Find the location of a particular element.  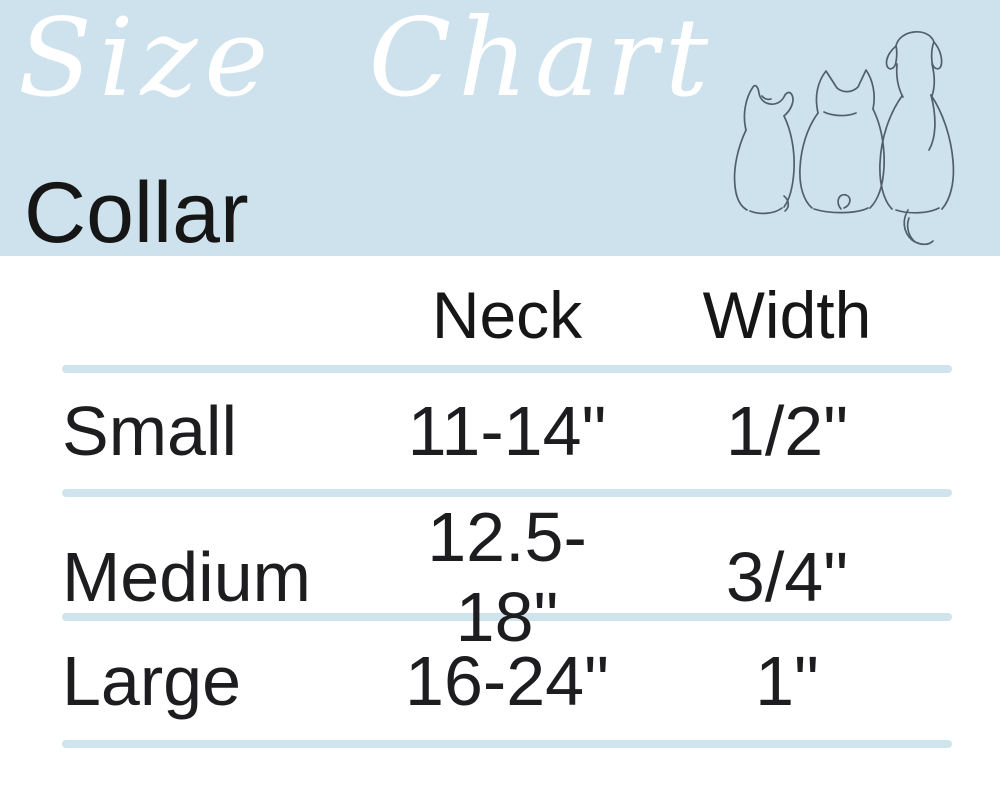

row-label: Medium is located at coordinates (186, 577).